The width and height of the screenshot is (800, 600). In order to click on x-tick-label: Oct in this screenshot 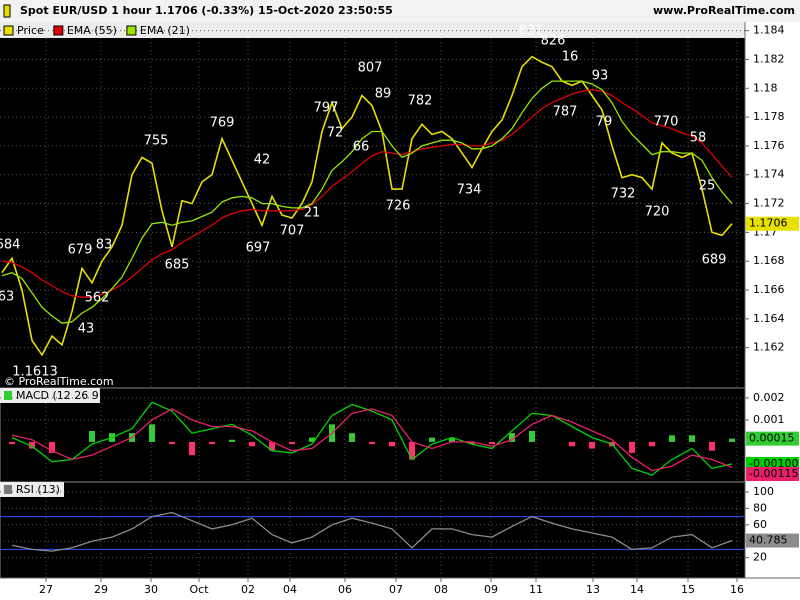, I will do `click(199, 589)`.